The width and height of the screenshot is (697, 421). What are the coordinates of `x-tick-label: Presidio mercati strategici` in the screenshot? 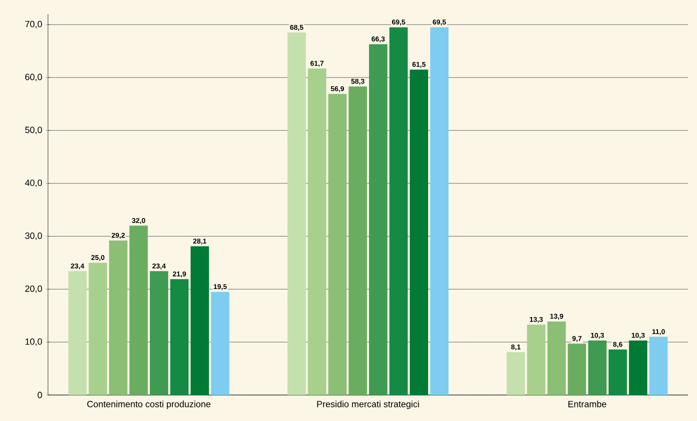 It's located at (368, 405).